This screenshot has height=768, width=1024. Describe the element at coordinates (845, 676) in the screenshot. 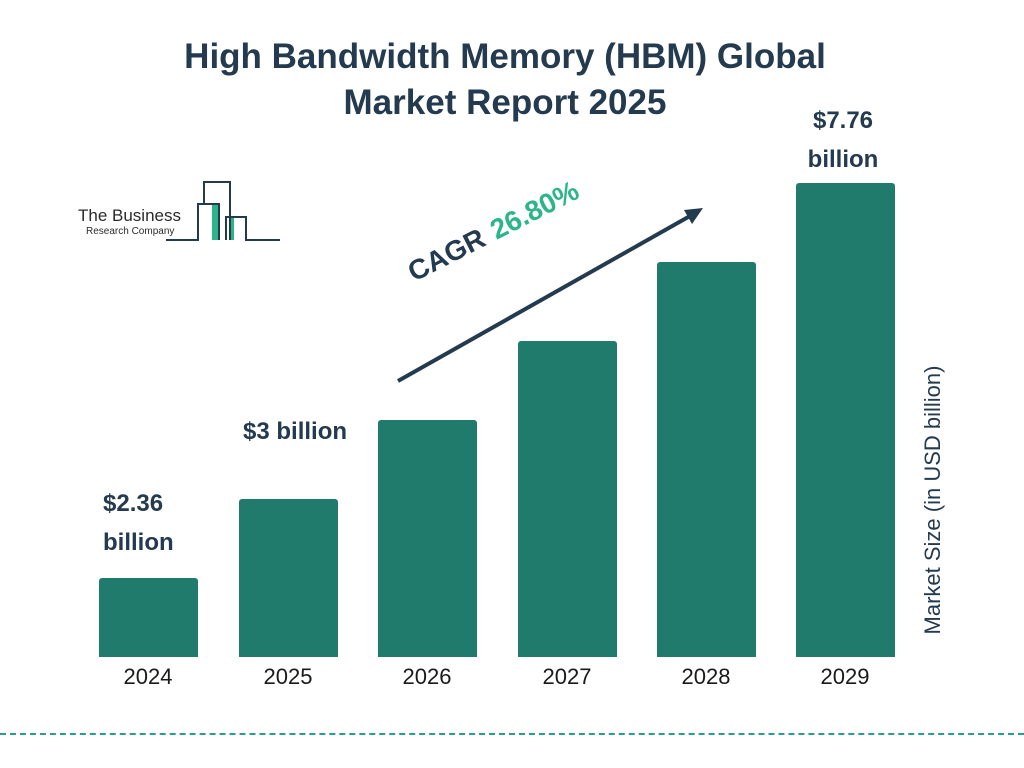

I see `x-tick-2029: 2029` at that location.